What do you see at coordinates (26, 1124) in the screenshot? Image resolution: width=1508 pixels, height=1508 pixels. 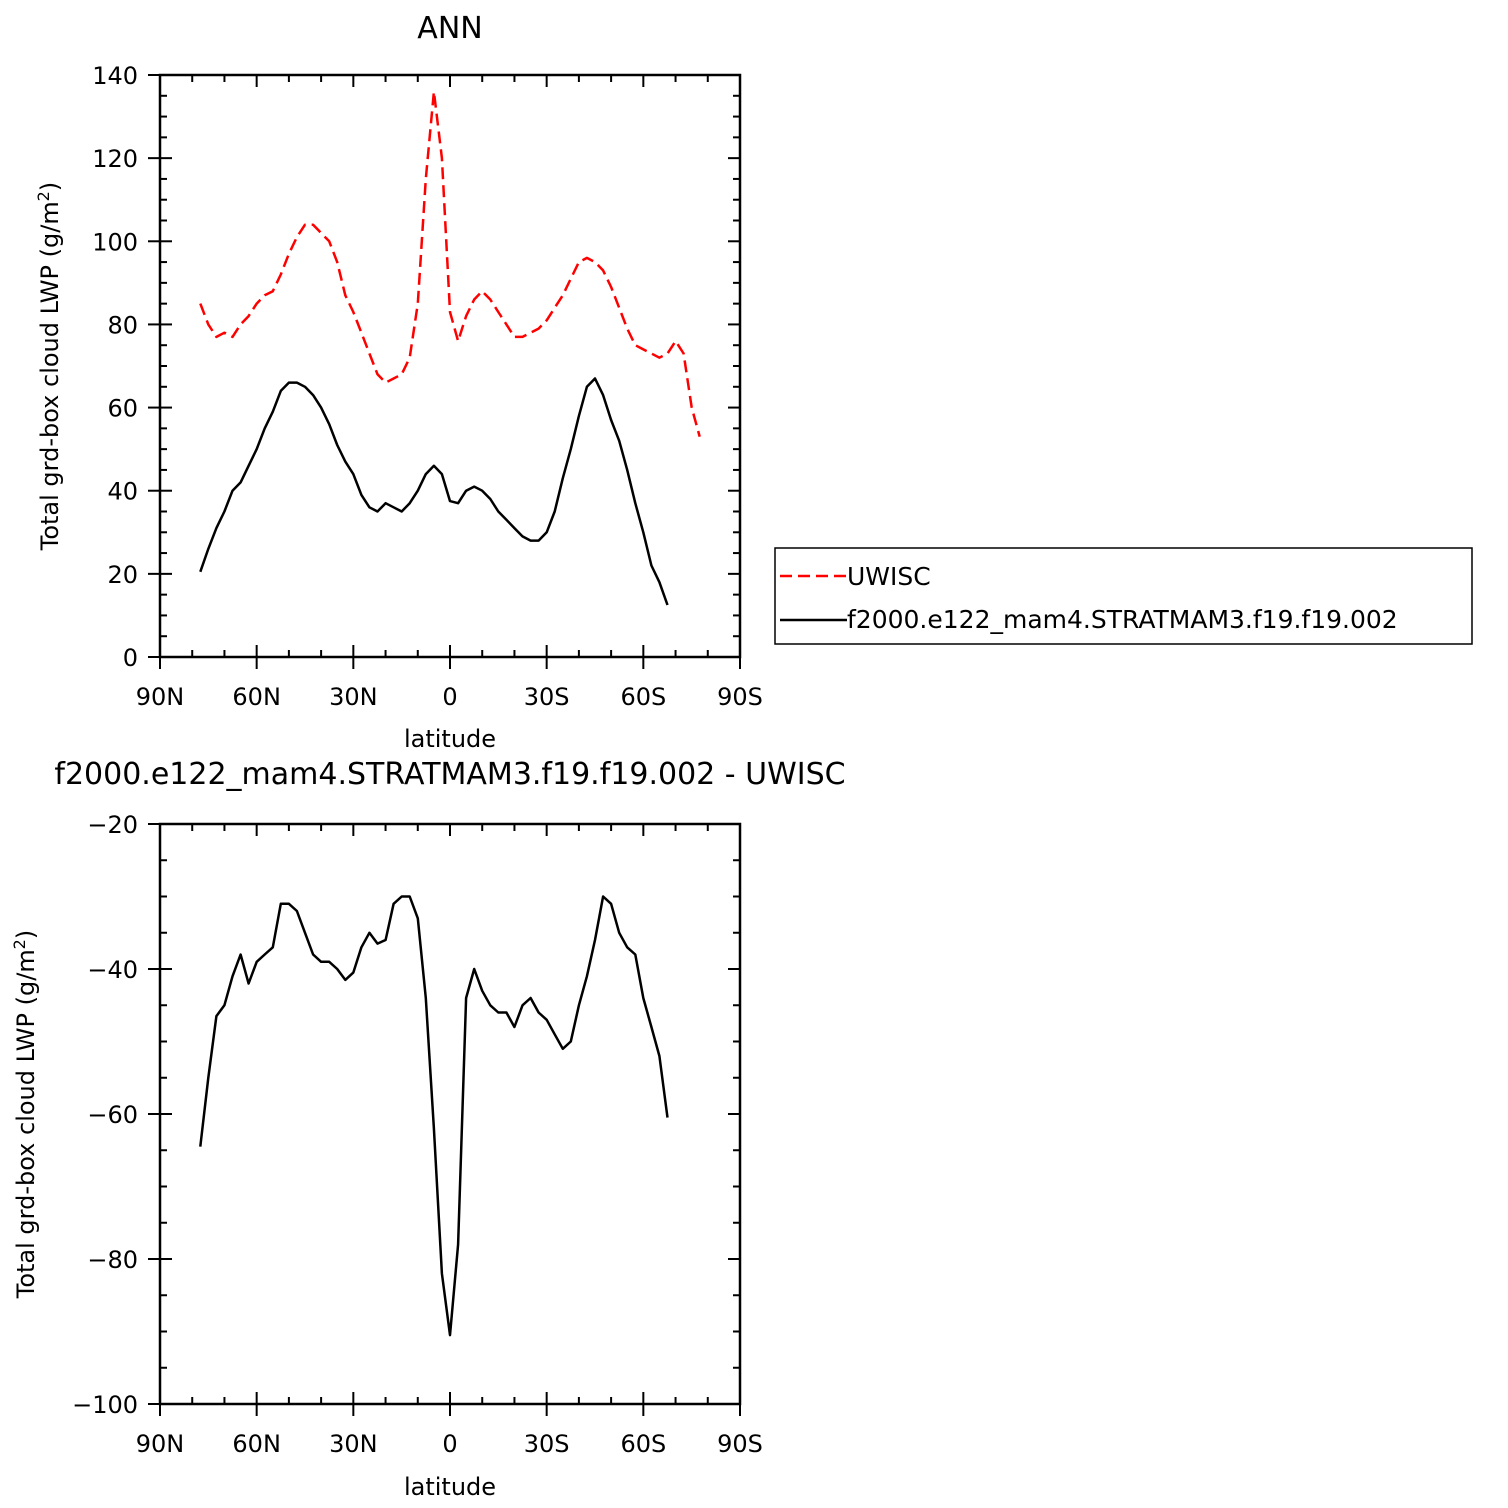 I see `bottom-panel-y-axis-label-main: Total grd-box cloud LWP (g/m` at bounding box center [26, 1124].